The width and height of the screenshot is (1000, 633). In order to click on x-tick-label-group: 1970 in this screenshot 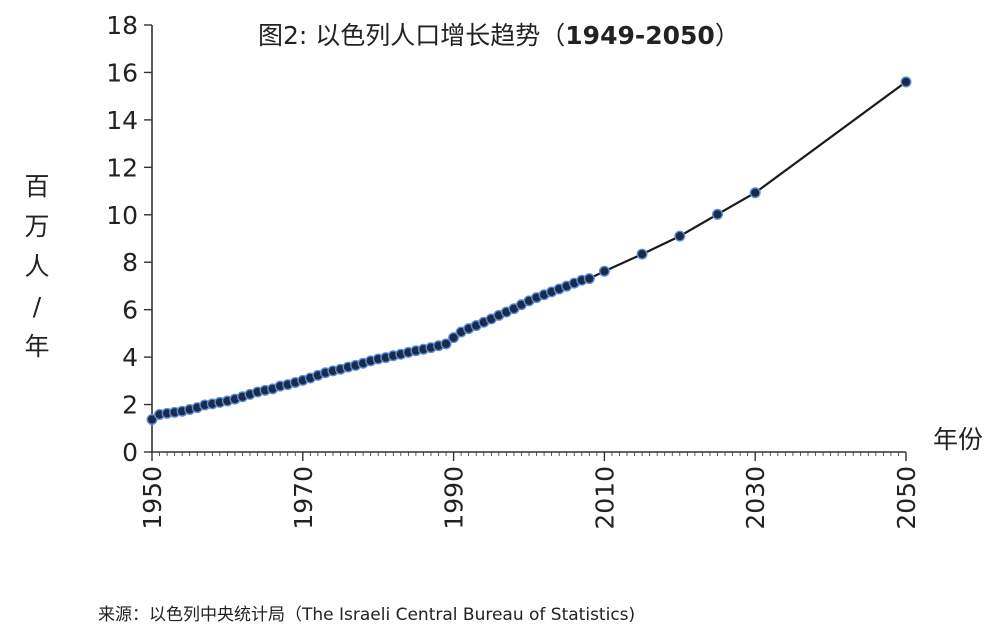, I will do `click(303, 498)`.